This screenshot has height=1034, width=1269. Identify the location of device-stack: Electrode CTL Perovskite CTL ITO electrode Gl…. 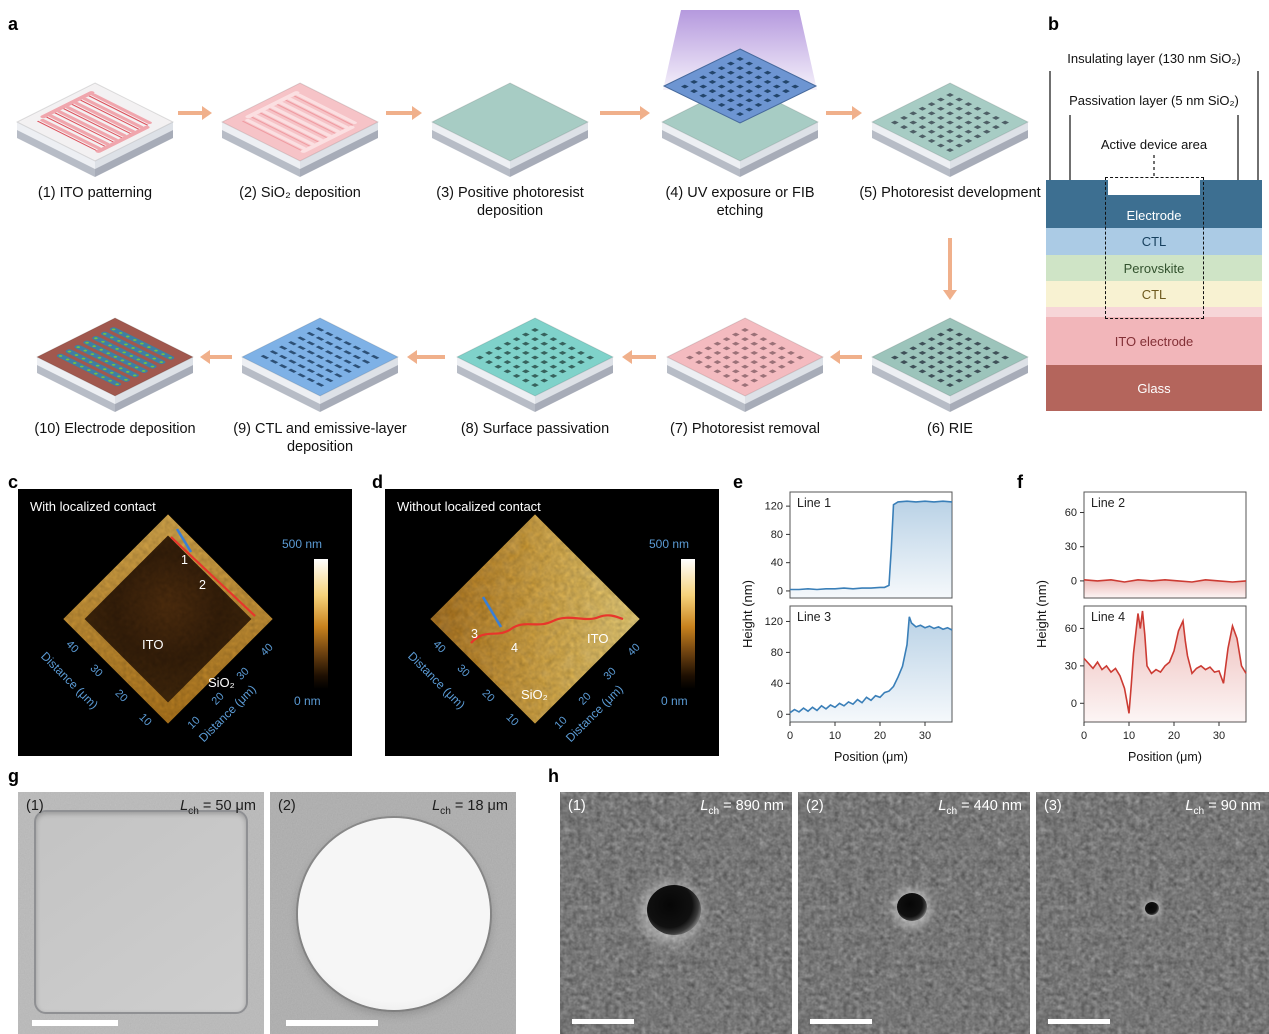
(1154, 295).